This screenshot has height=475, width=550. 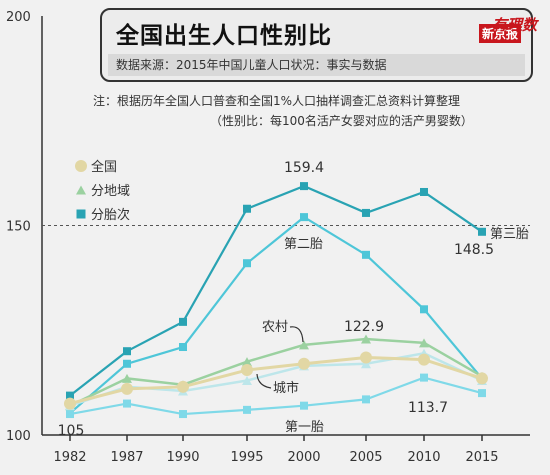 I want to click on logo-brand: 新京报, so click(x=499, y=33).